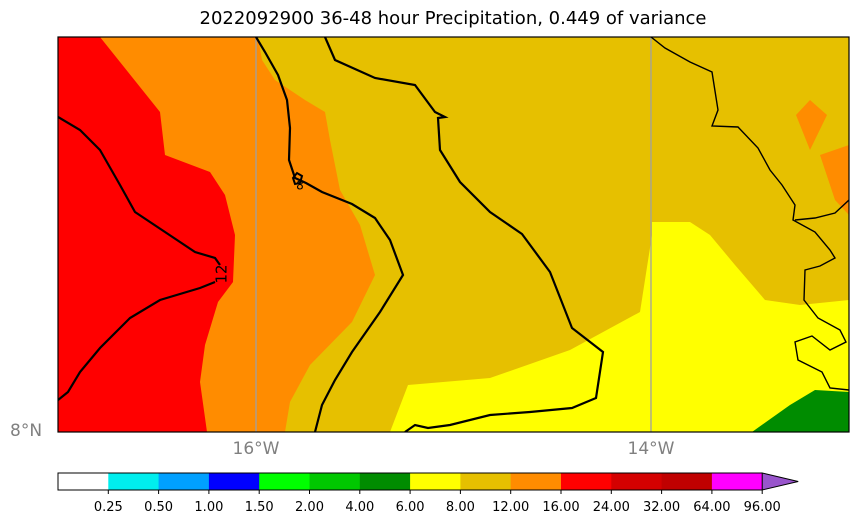 The image size is (860, 529). Describe the element at coordinates (108, 507) in the screenshot. I see `colorbar-tick-label: 0.25` at that location.